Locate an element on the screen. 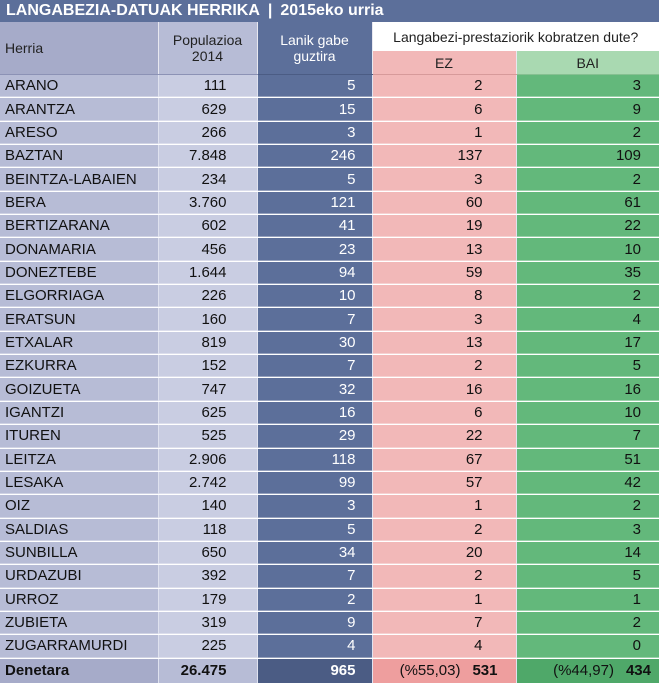 Image resolution: width=659 pixels, height=700 pixels. cell-herria: DONEZTEBE is located at coordinates (79, 273).